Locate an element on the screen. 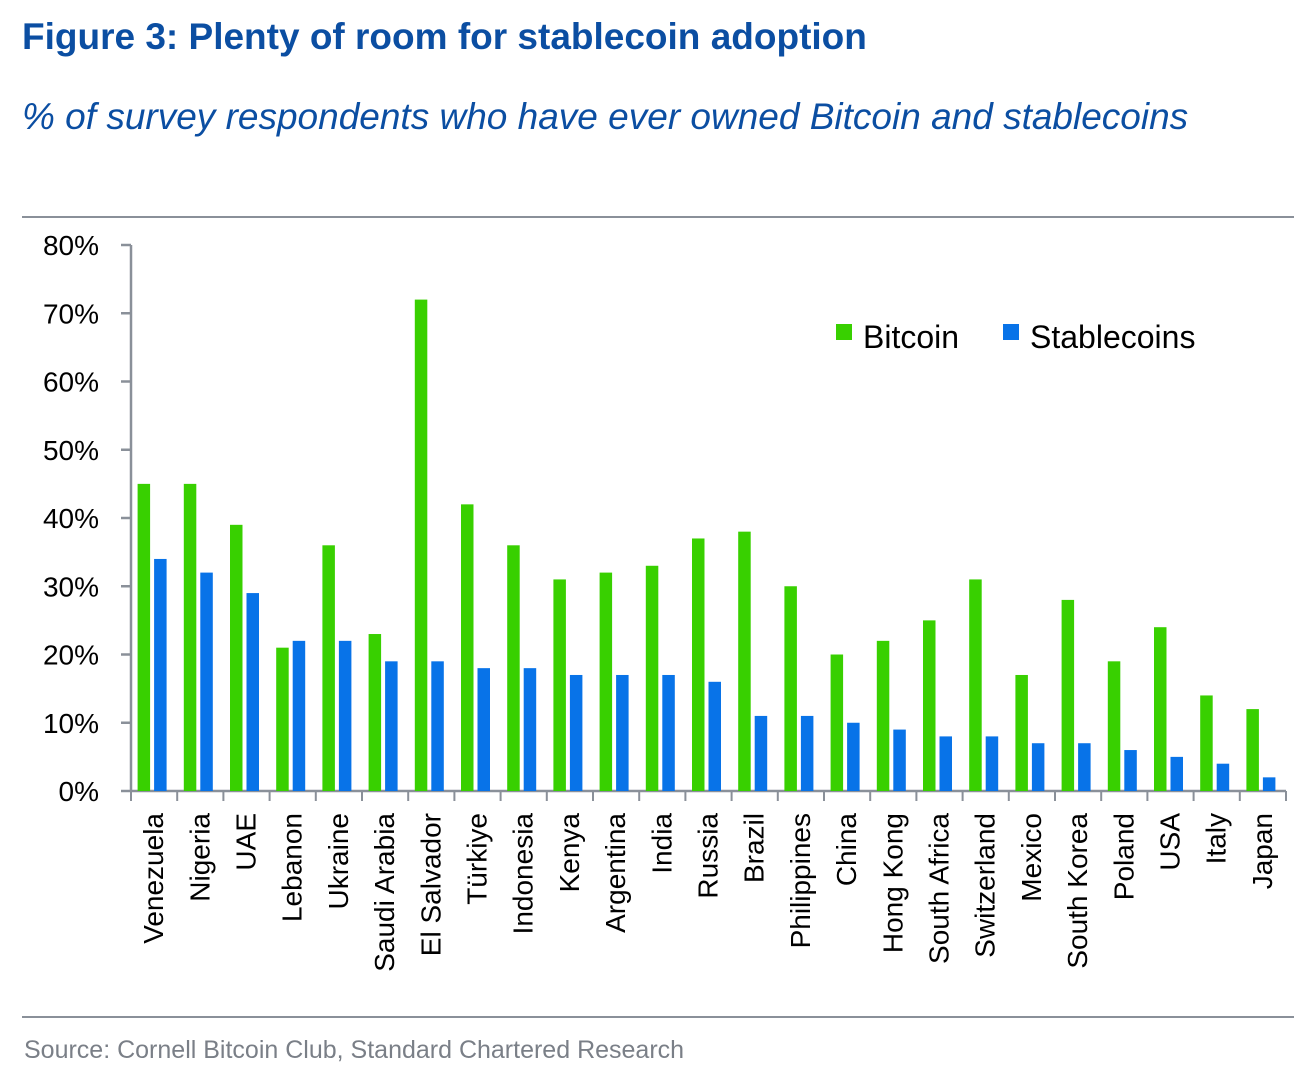 Image resolution: width=1316 pixels, height=1074 pixels. x-tick-label: Hong Kong is located at coordinates (892, 883).